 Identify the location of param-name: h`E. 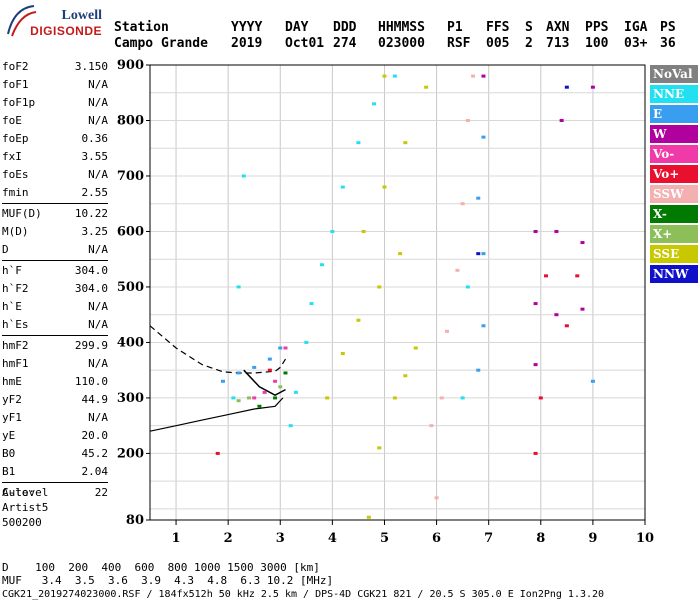
(12, 306).